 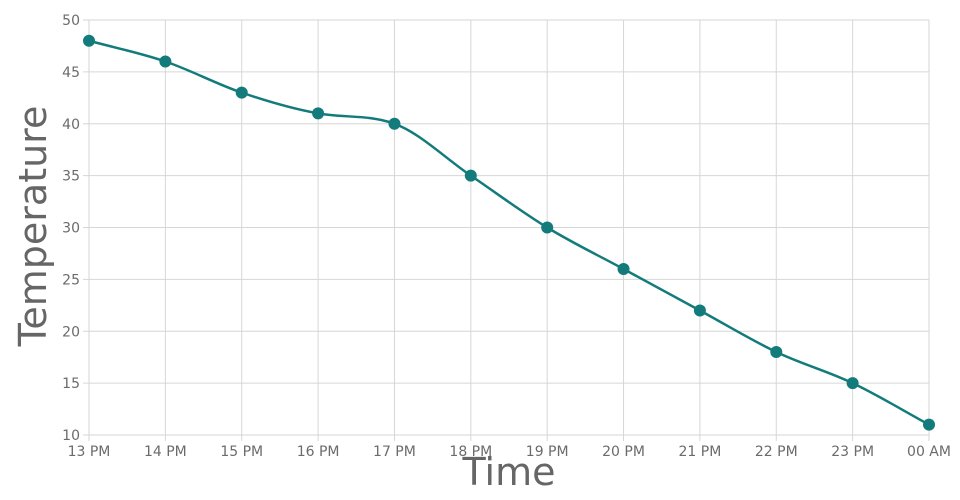 I want to click on y-tick-label: 30, so click(x=71, y=229).